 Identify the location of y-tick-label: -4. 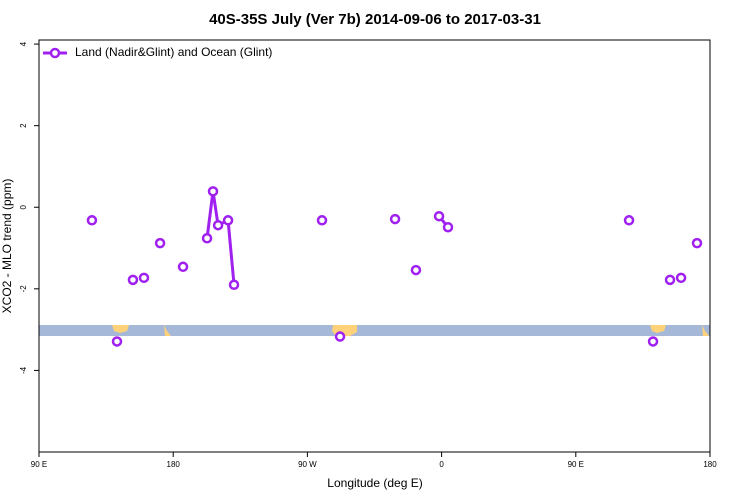
(23, 370).